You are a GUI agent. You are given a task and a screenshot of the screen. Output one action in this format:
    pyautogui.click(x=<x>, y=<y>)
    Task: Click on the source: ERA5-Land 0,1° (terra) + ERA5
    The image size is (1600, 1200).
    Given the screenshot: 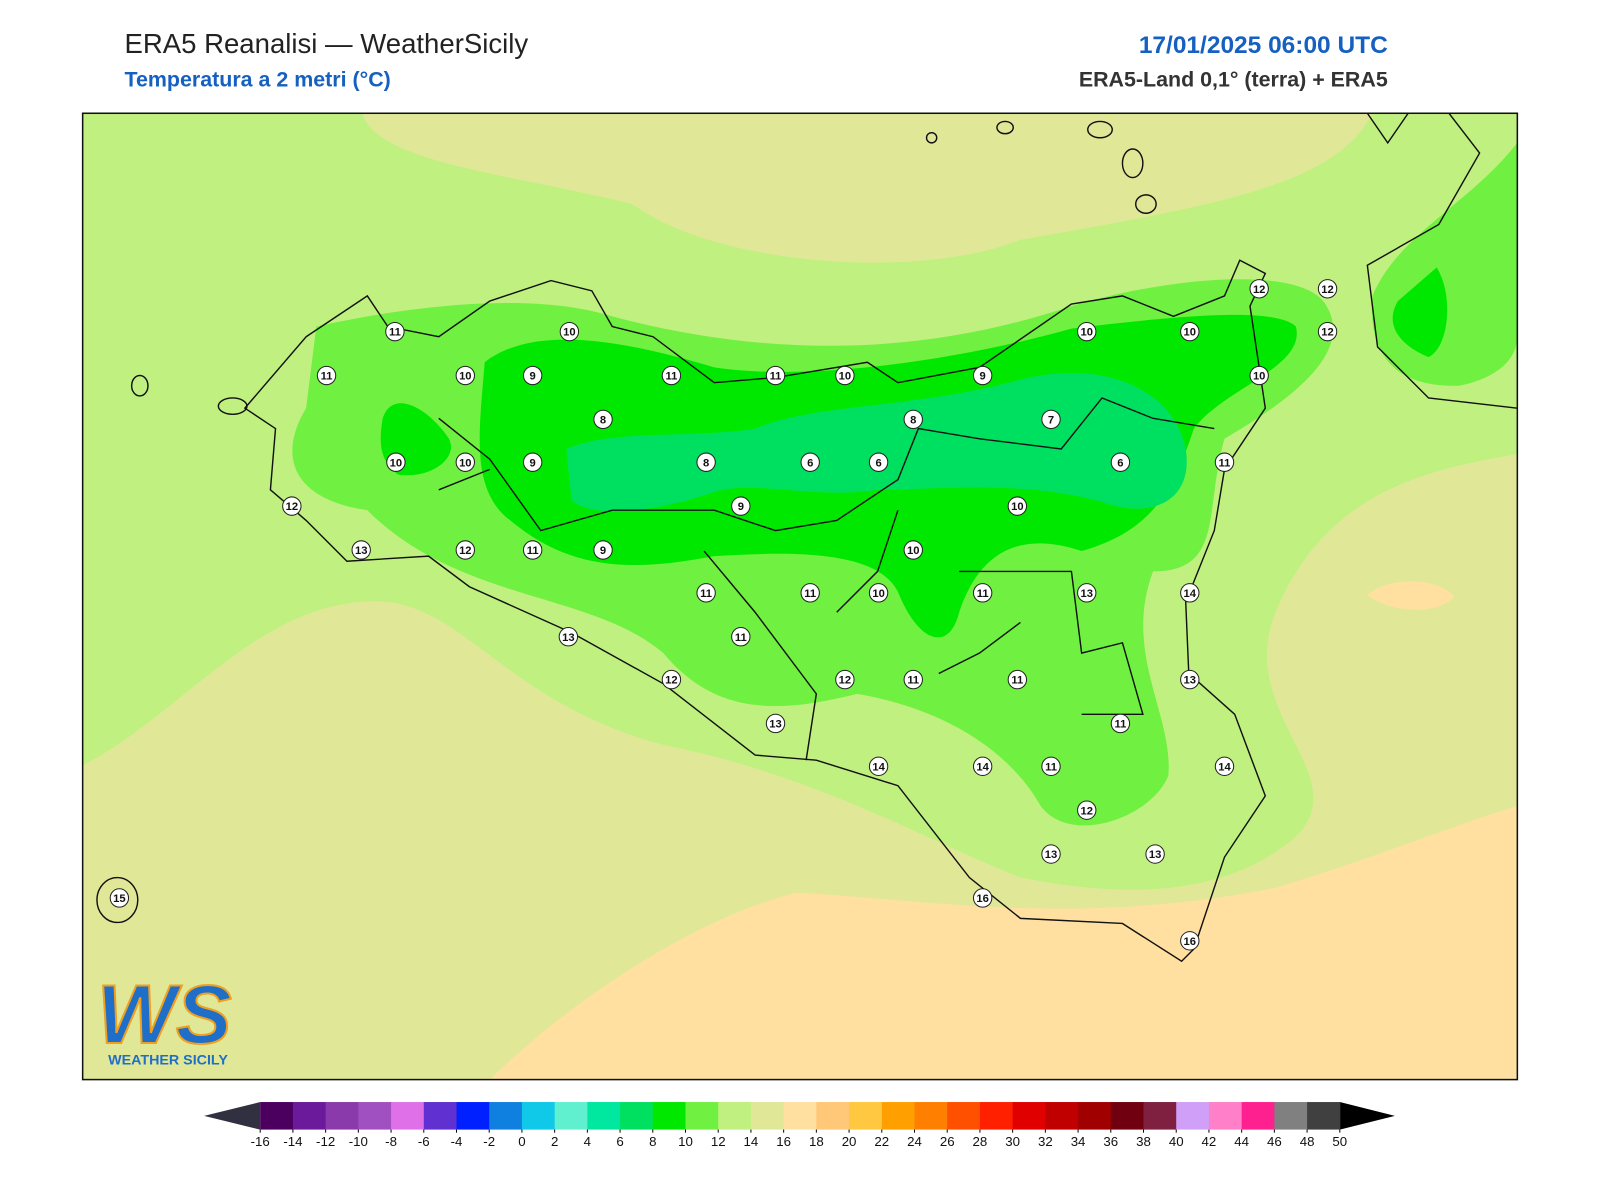 What is the action you would take?
    pyautogui.click(x=1233, y=80)
    